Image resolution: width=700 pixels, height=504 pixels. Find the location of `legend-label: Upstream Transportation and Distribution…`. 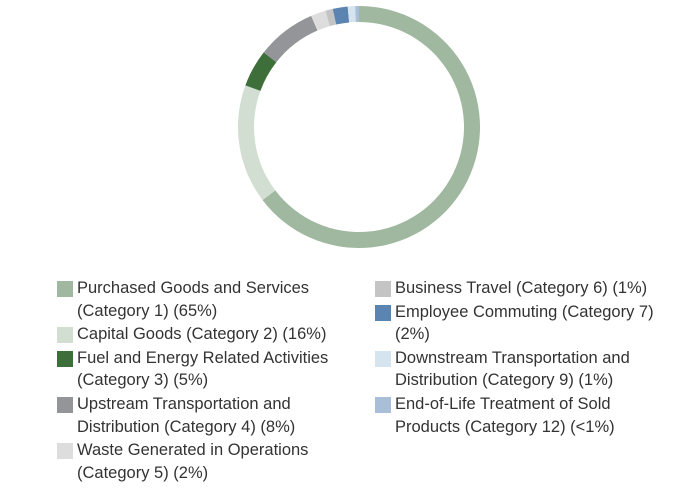

legend-label: Upstream Transportation and Distribution… is located at coordinates (186, 415).